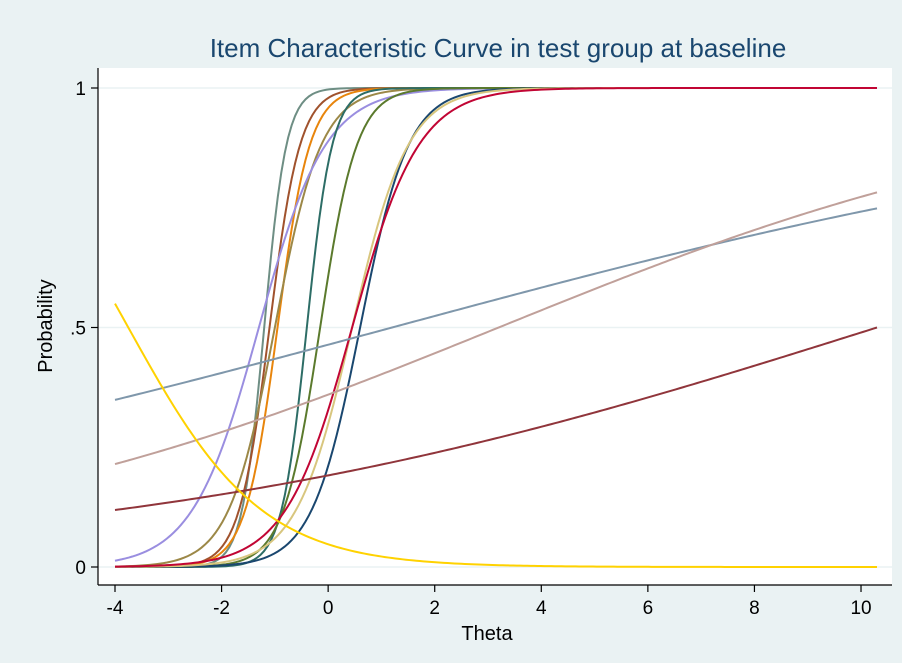  I want to click on y-tick-label: 1, so click(80, 89).